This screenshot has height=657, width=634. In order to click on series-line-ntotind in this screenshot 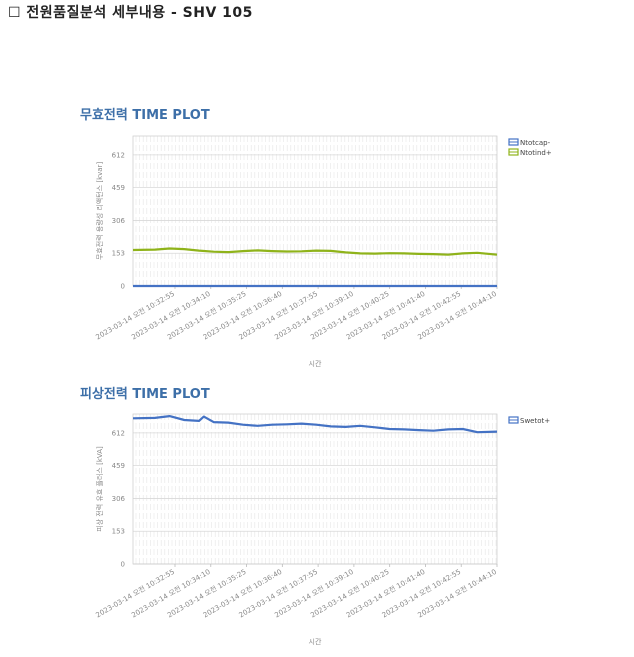, I will do `click(315, 251)`.